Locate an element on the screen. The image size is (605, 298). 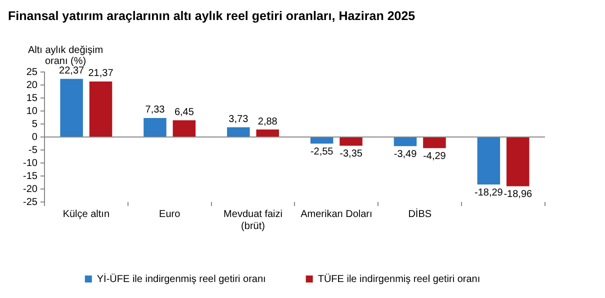
data-label: -4,29 is located at coordinates (434, 156).